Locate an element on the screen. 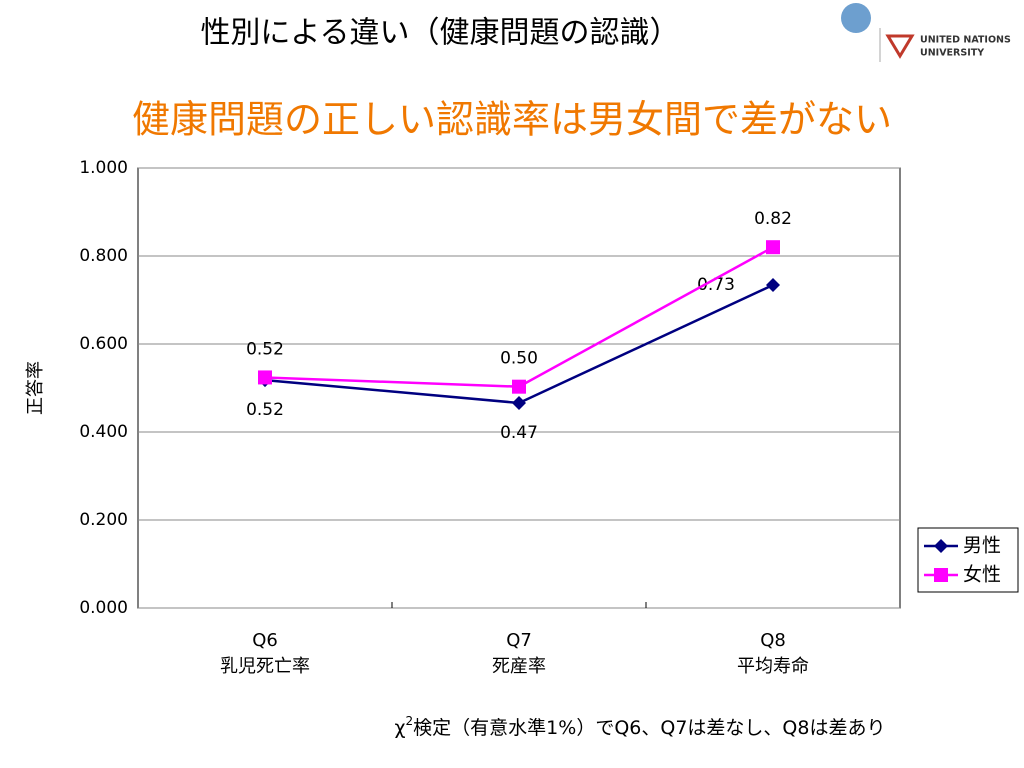 Image resolution: width=1024 pixels, height=768 pixels. footnote-part: χ is located at coordinates (400, 728).